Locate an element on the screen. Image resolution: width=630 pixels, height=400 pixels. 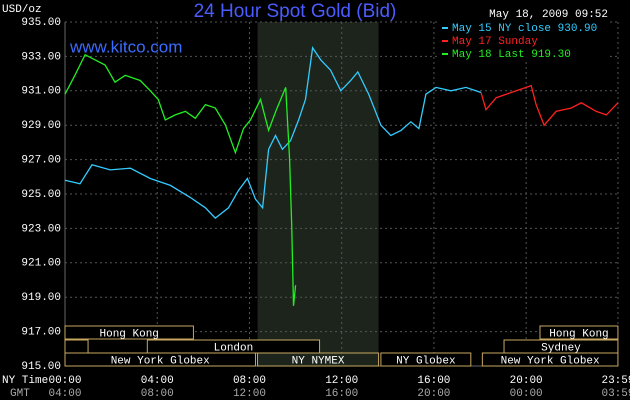
y-tick-label: 931.00 is located at coordinates (41, 92).